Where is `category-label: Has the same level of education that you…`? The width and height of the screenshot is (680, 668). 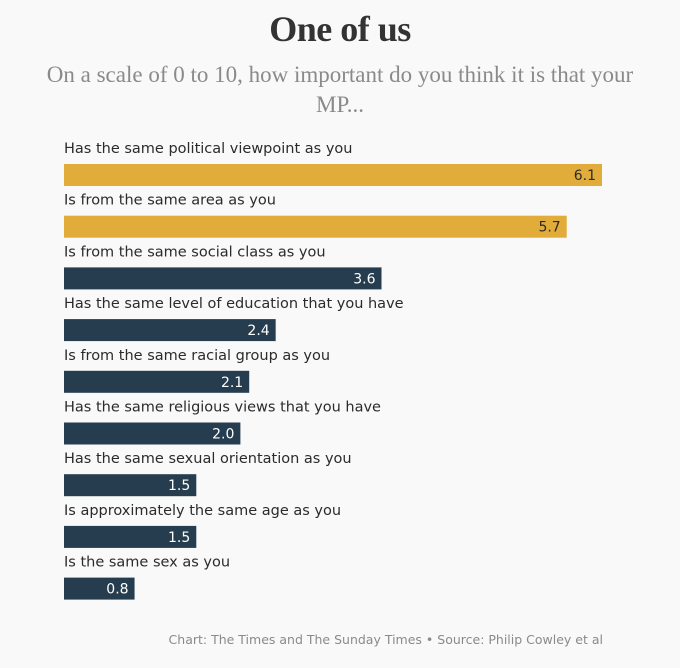
category-label: Has the same level of education that you… is located at coordinates (234, 304).